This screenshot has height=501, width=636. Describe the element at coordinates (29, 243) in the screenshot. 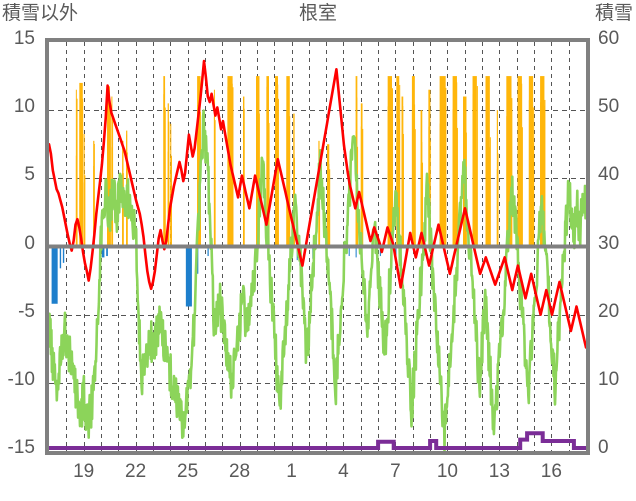

I see `left-axis-tick-label: 0` at that location.